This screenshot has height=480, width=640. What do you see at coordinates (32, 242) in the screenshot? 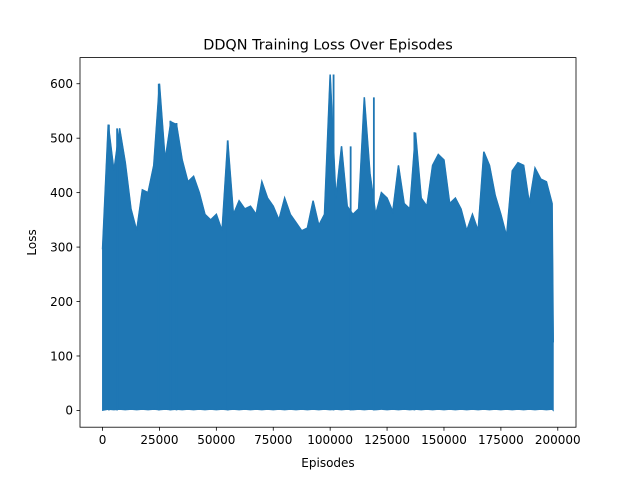
I see `y-axis-label: Loss` at bounding box center [32, 242].